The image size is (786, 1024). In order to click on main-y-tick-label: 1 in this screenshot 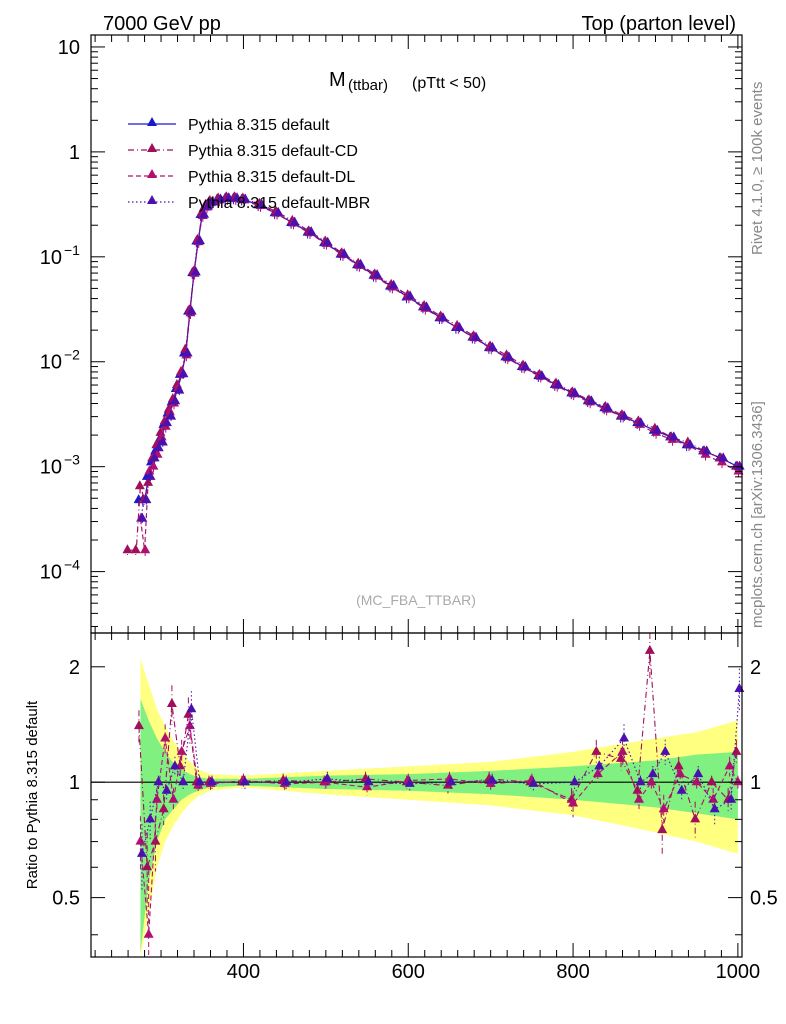, I will do `click(74, 153)`.